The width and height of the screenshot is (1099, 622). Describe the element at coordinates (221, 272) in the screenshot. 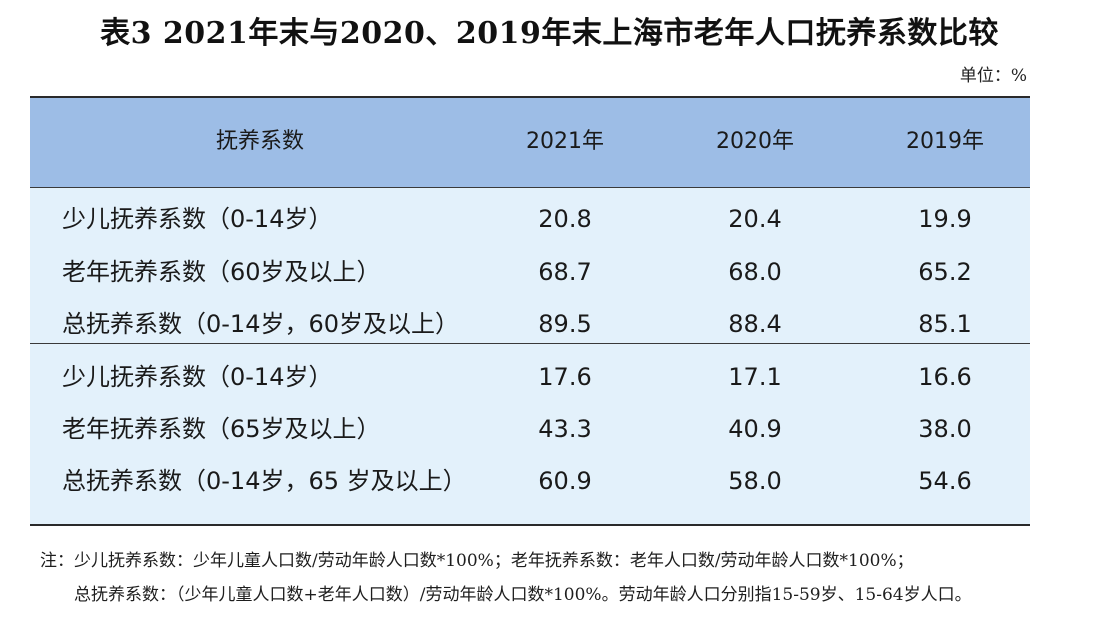

I see `row-label: 老年抚养系数（60岁及以上）` at that location.